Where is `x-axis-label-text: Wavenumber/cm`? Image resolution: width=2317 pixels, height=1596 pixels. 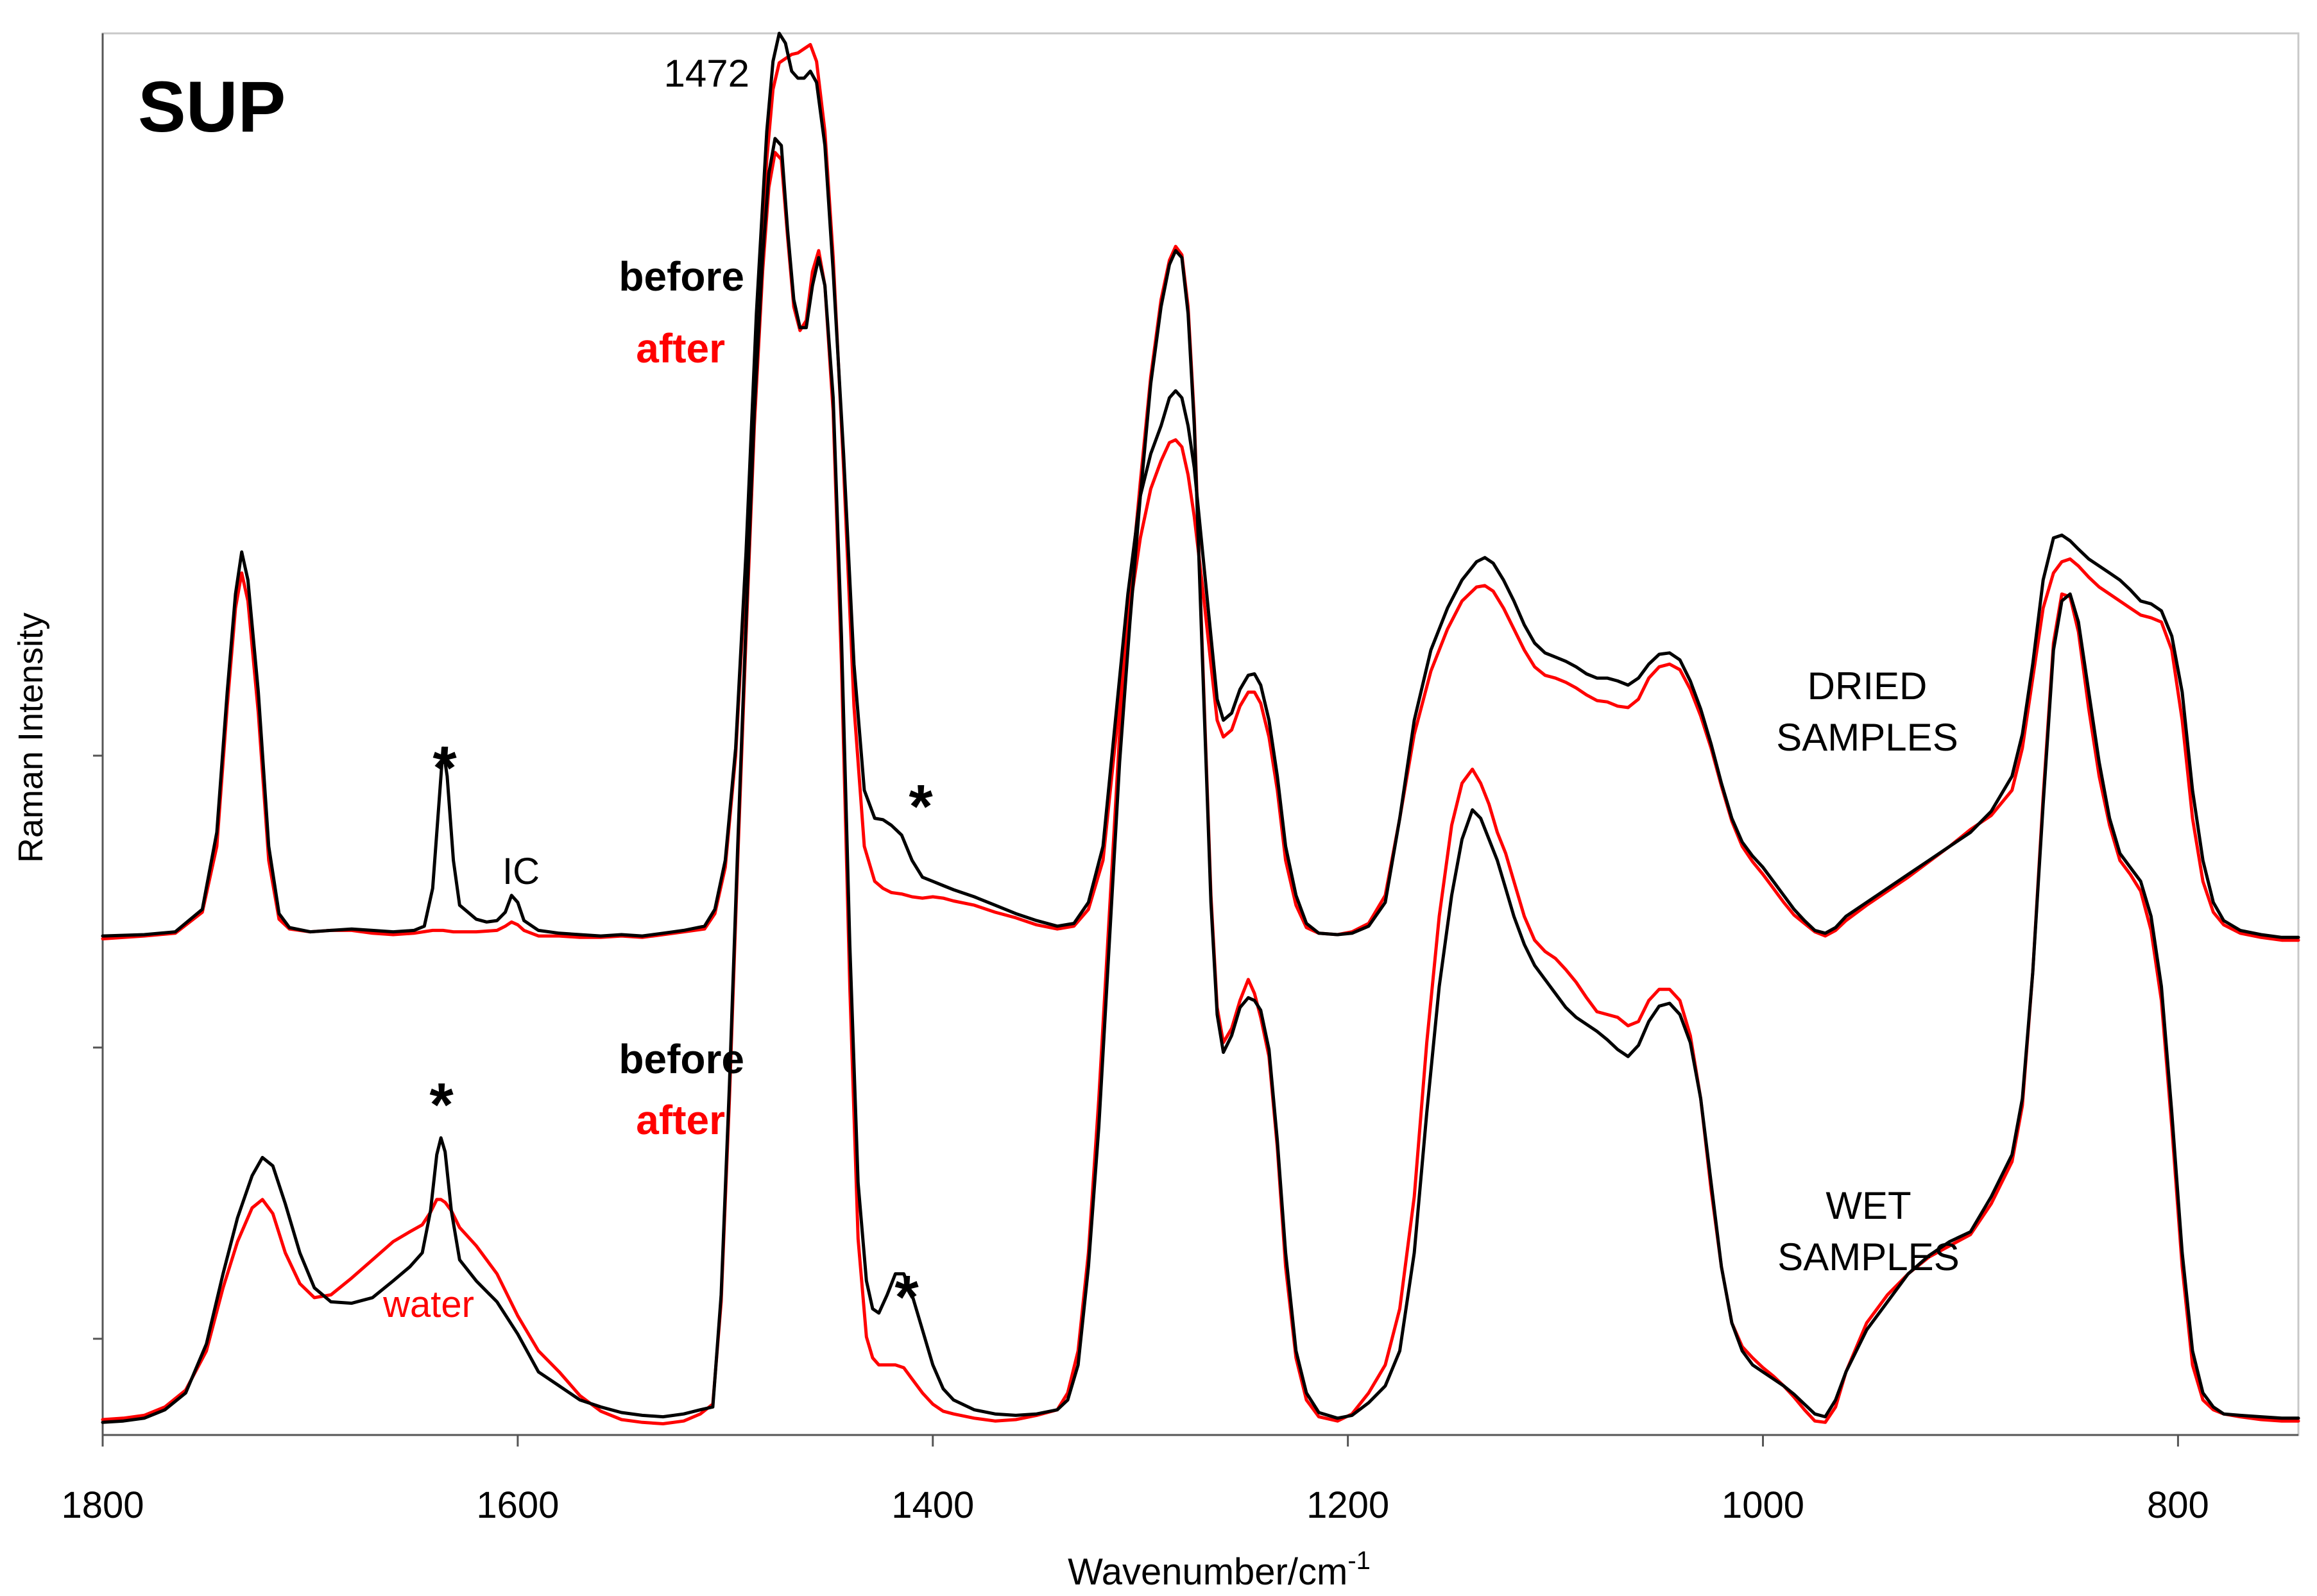
x-axis-label-text: Wavenumber/cm is located at coordinates (1207, 1572).